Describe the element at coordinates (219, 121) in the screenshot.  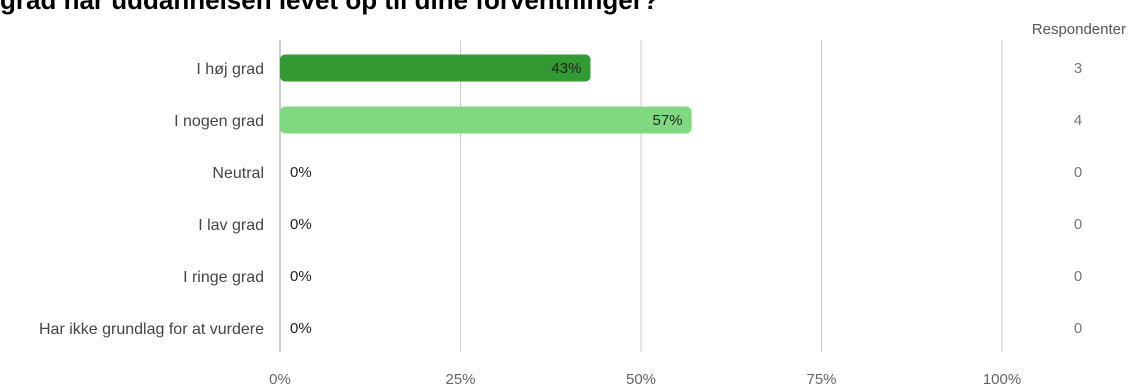
I see `category-label: I nogen grad` at that location.